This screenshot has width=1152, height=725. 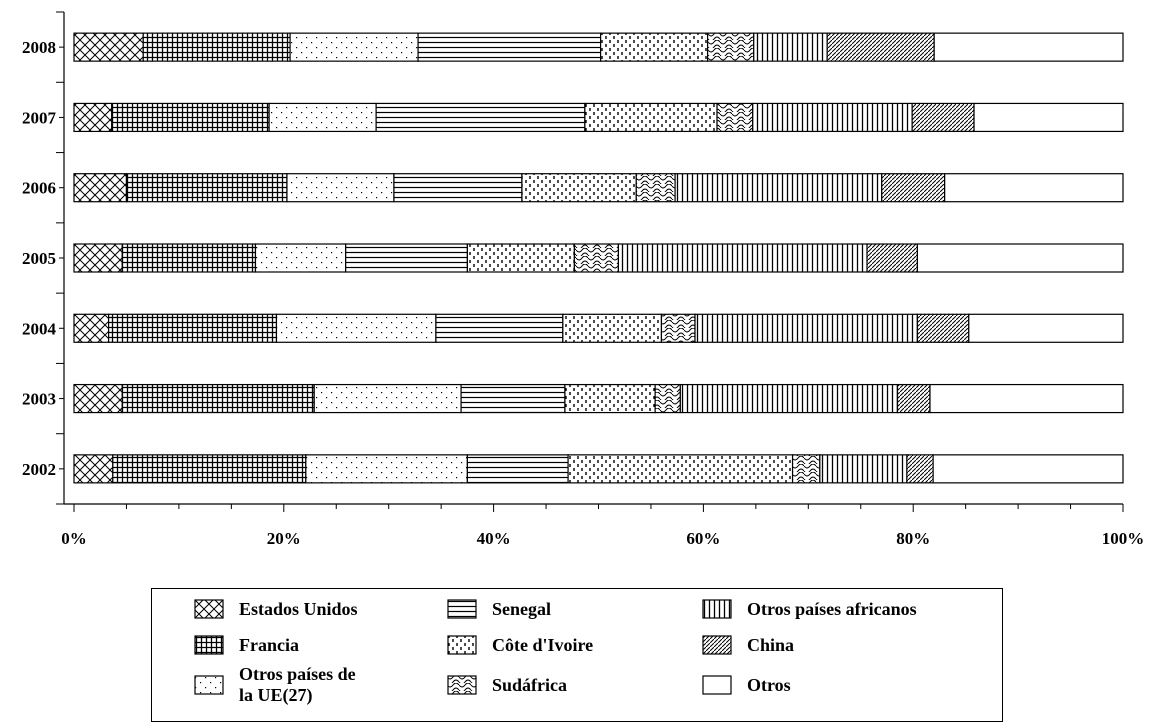 I want to click on legend-label: Otros países de la UE(27), so click(x=297, y=684).